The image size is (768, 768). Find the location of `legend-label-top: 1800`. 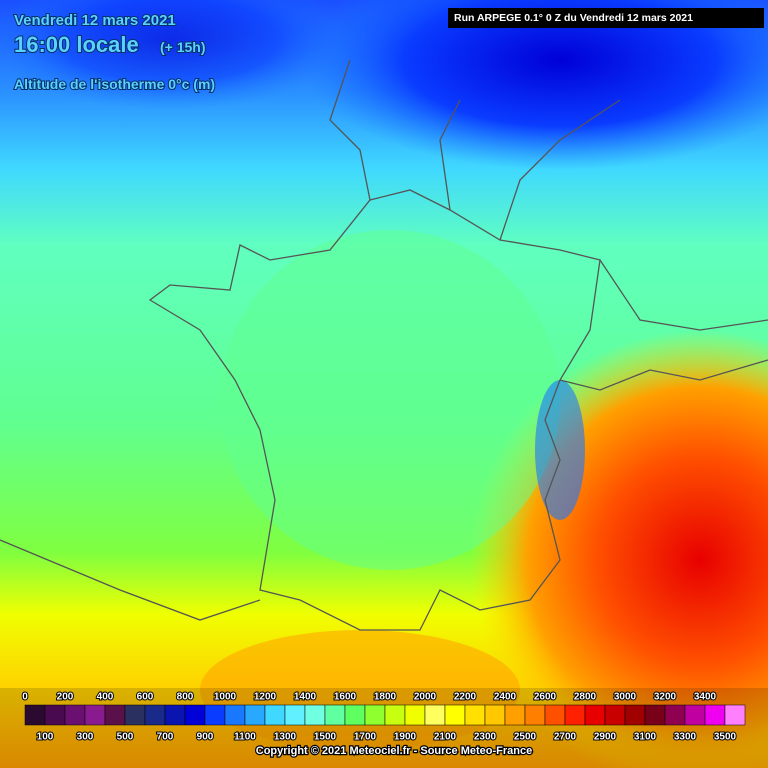

legend-label-top: 1800 is located at coordinates (385, 697).